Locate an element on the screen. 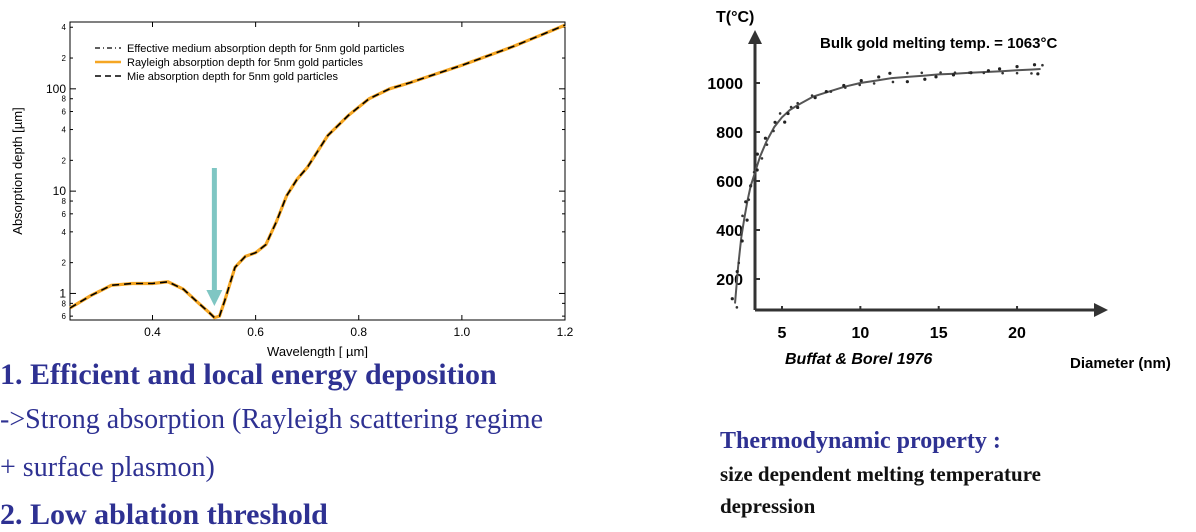 This screenshot has height=532, width=1196. thermo-heading: Thermodynamic property : is located at coordinates (860, 441).